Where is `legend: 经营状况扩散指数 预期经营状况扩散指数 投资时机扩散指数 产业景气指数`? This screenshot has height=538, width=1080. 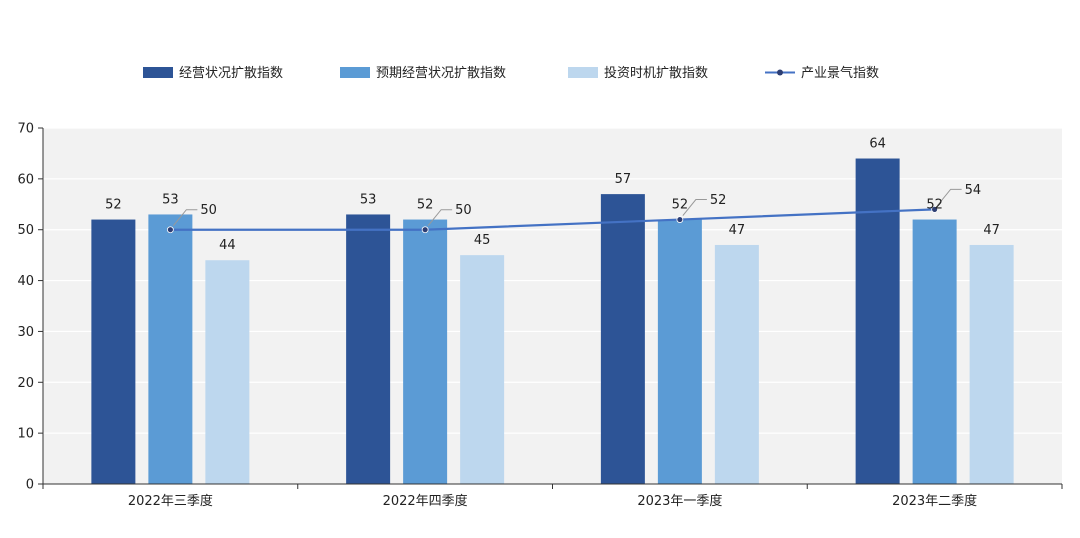 legend: 经营状况扩散指数 预期经营状况扩散指数 投资时机扩散指数 产业景气指数 is located at coordinates (511, 73).